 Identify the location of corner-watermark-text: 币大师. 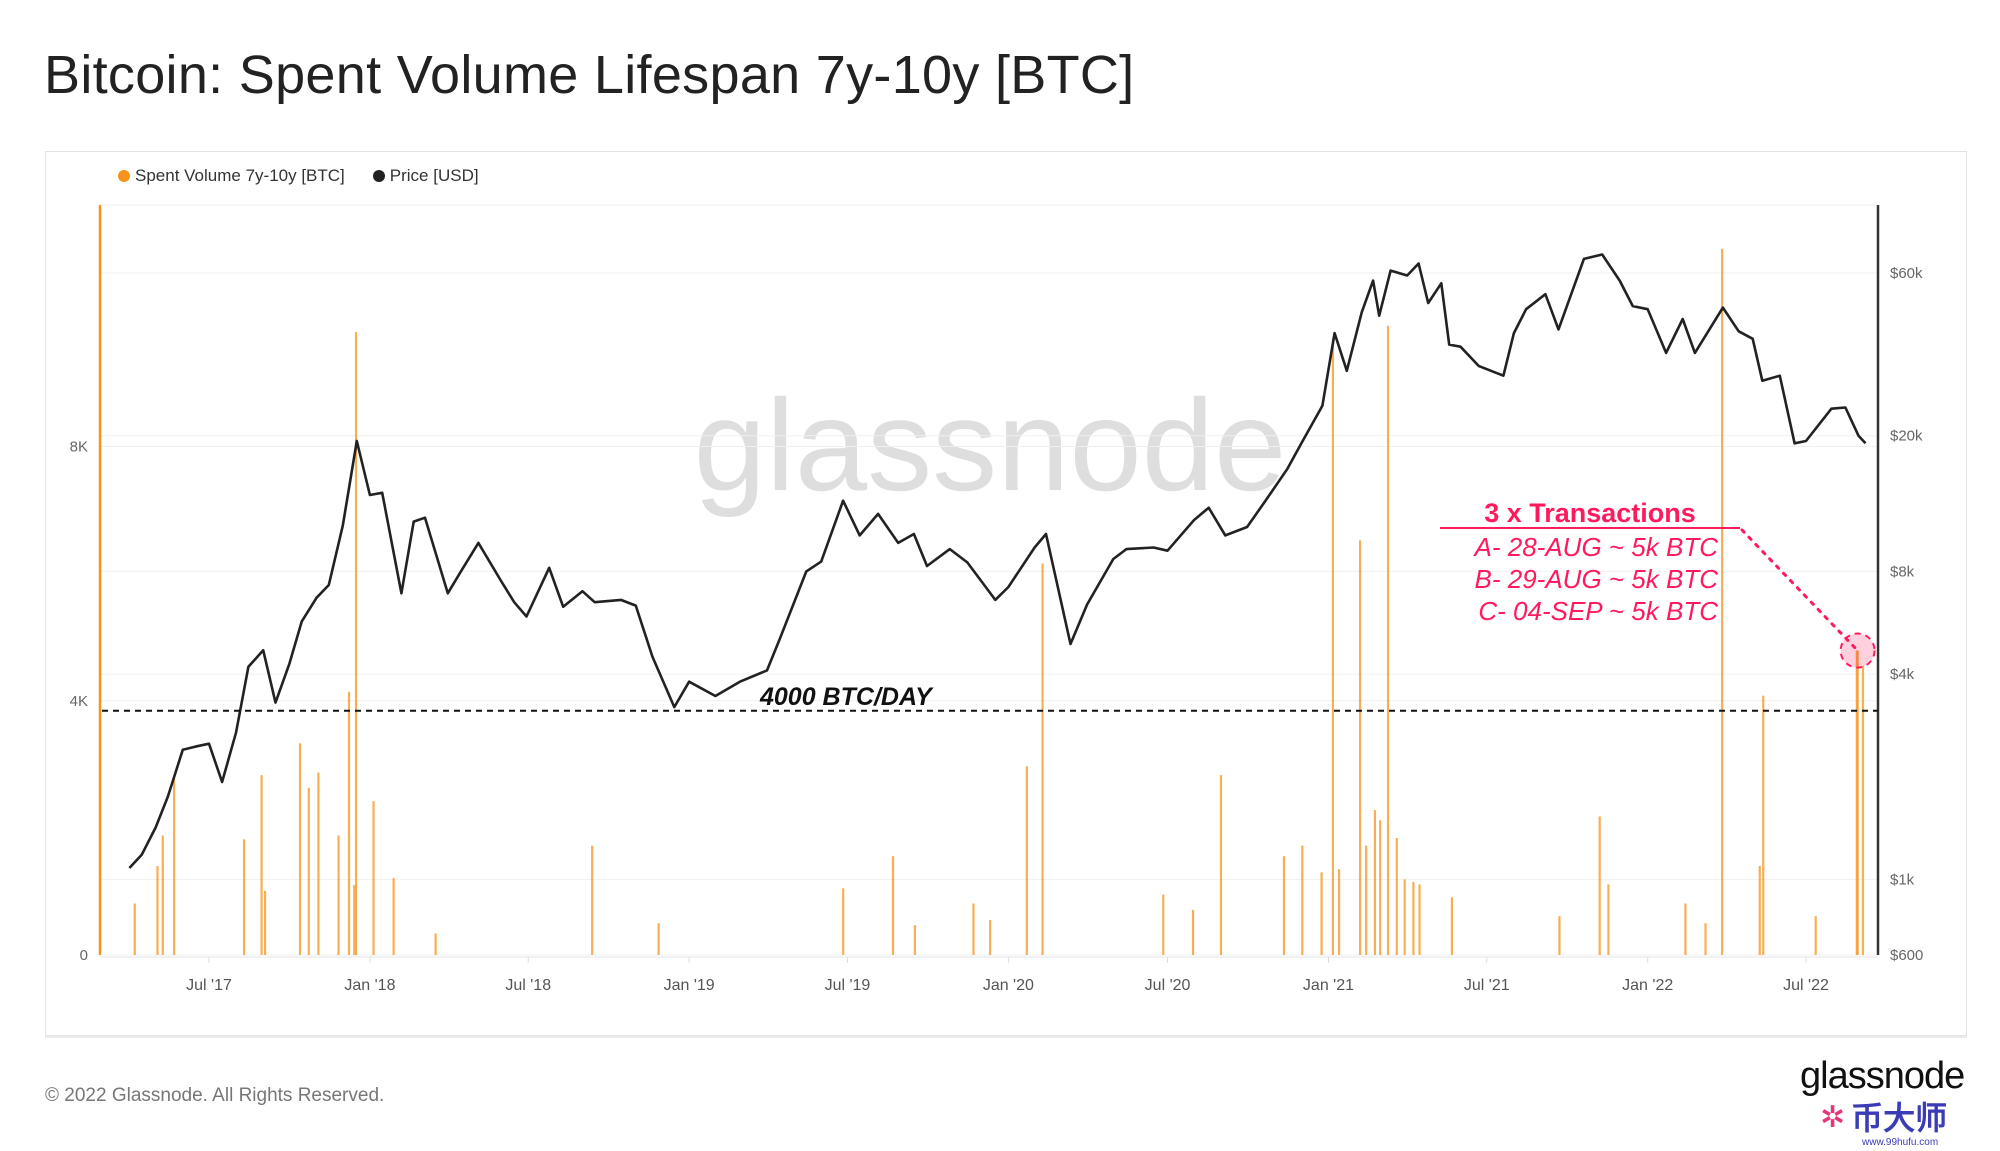
(1899, 1118).